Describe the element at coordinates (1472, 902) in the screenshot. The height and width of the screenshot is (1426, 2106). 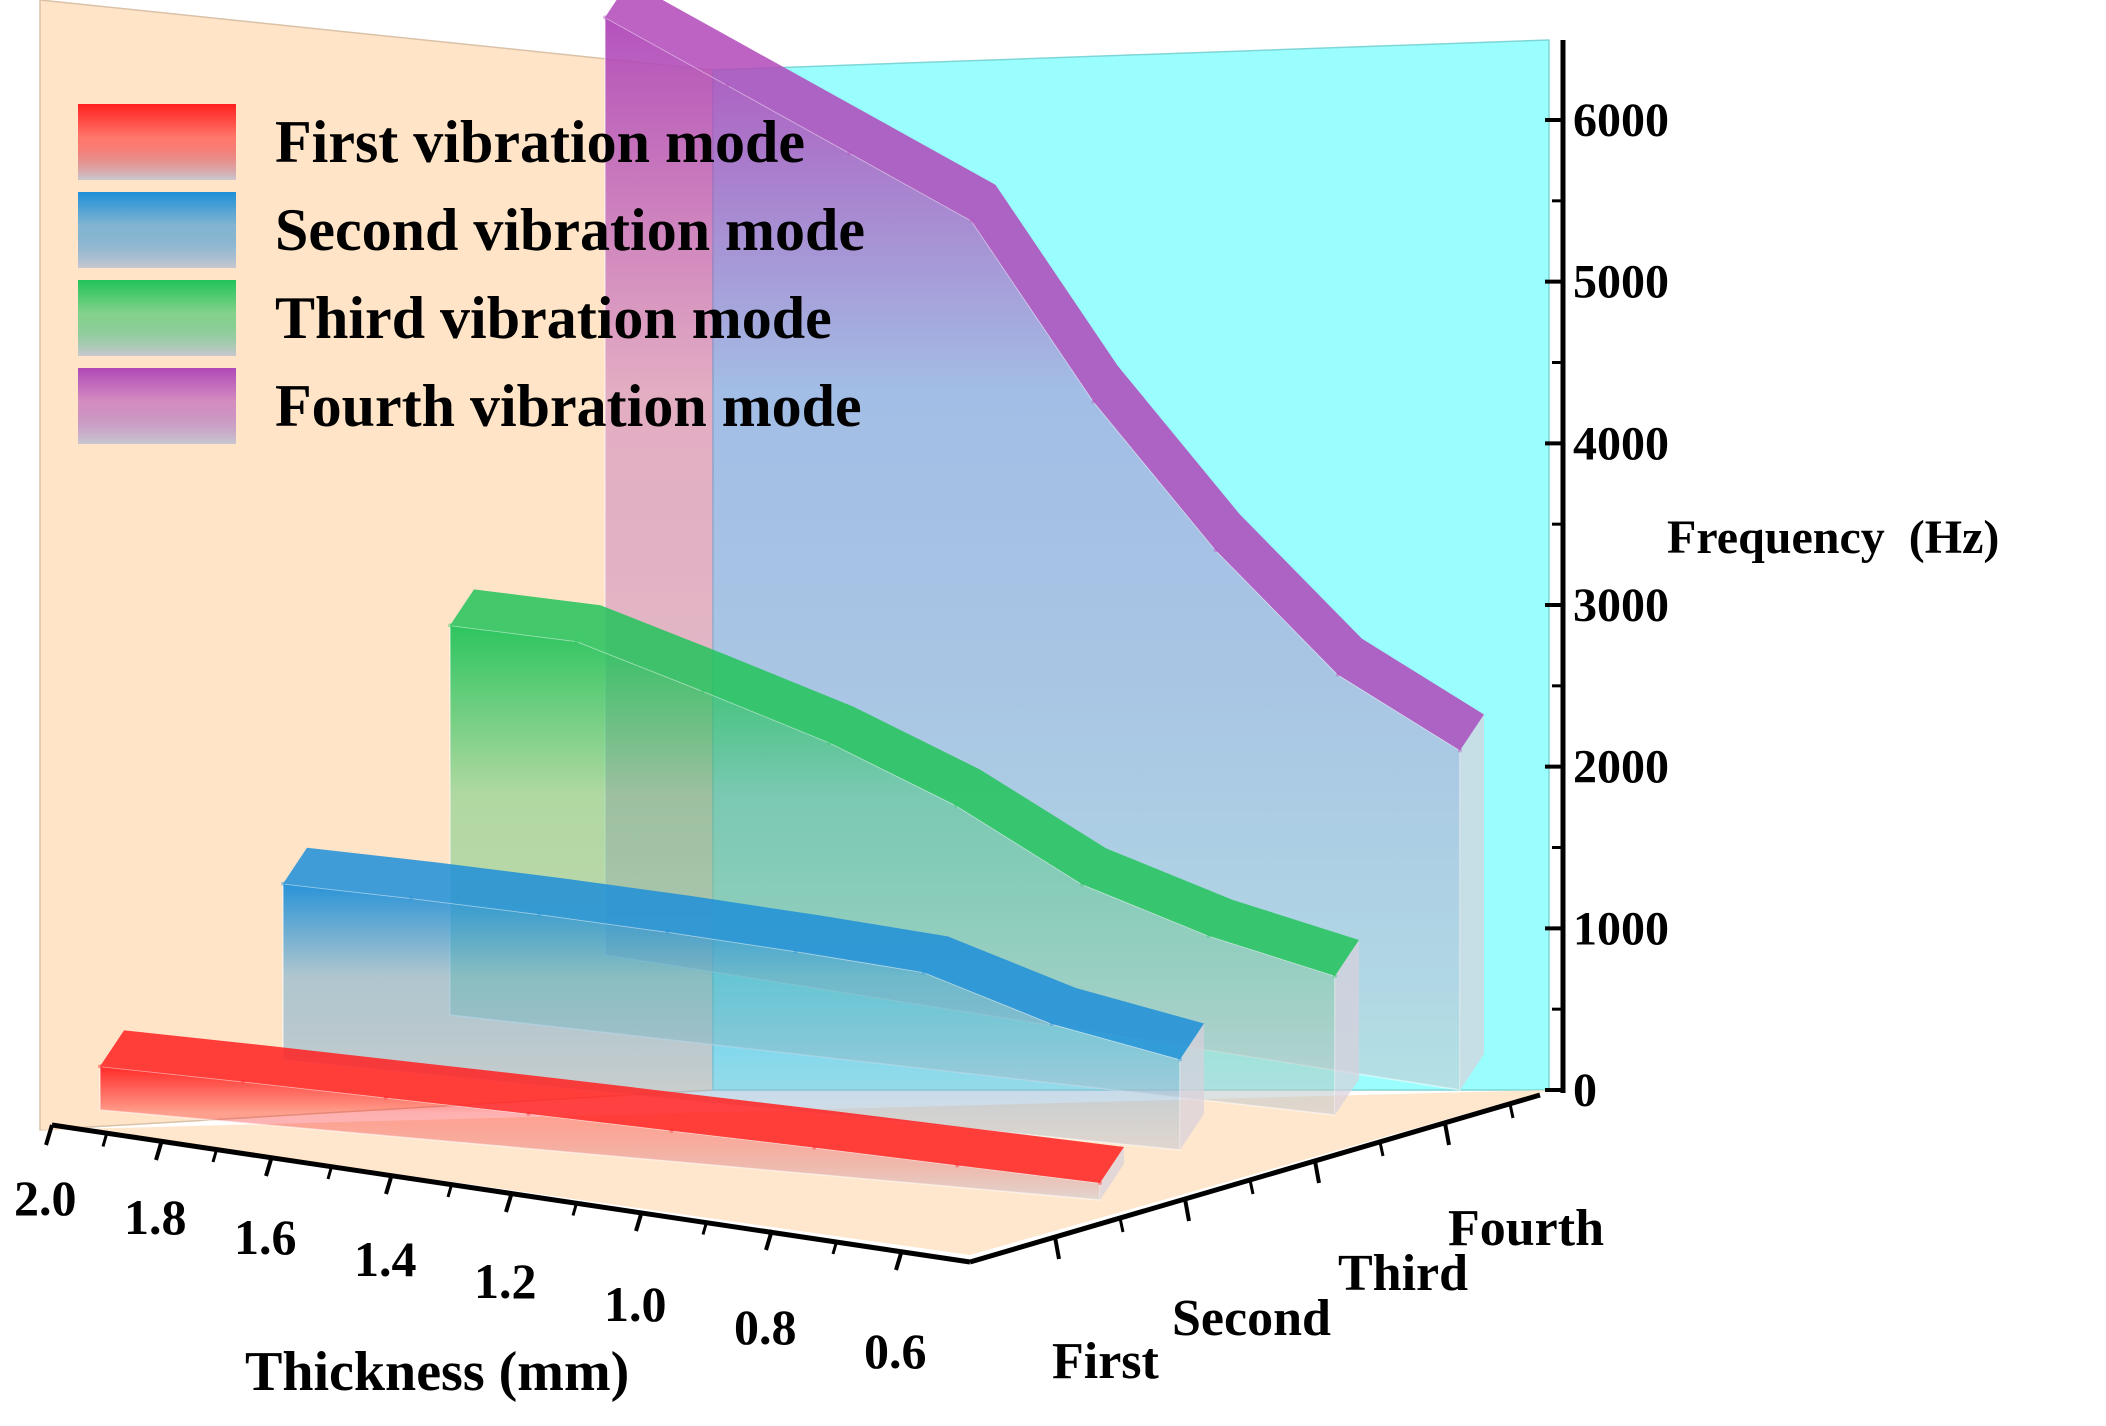
I see `wall-end-fourth` at that location.